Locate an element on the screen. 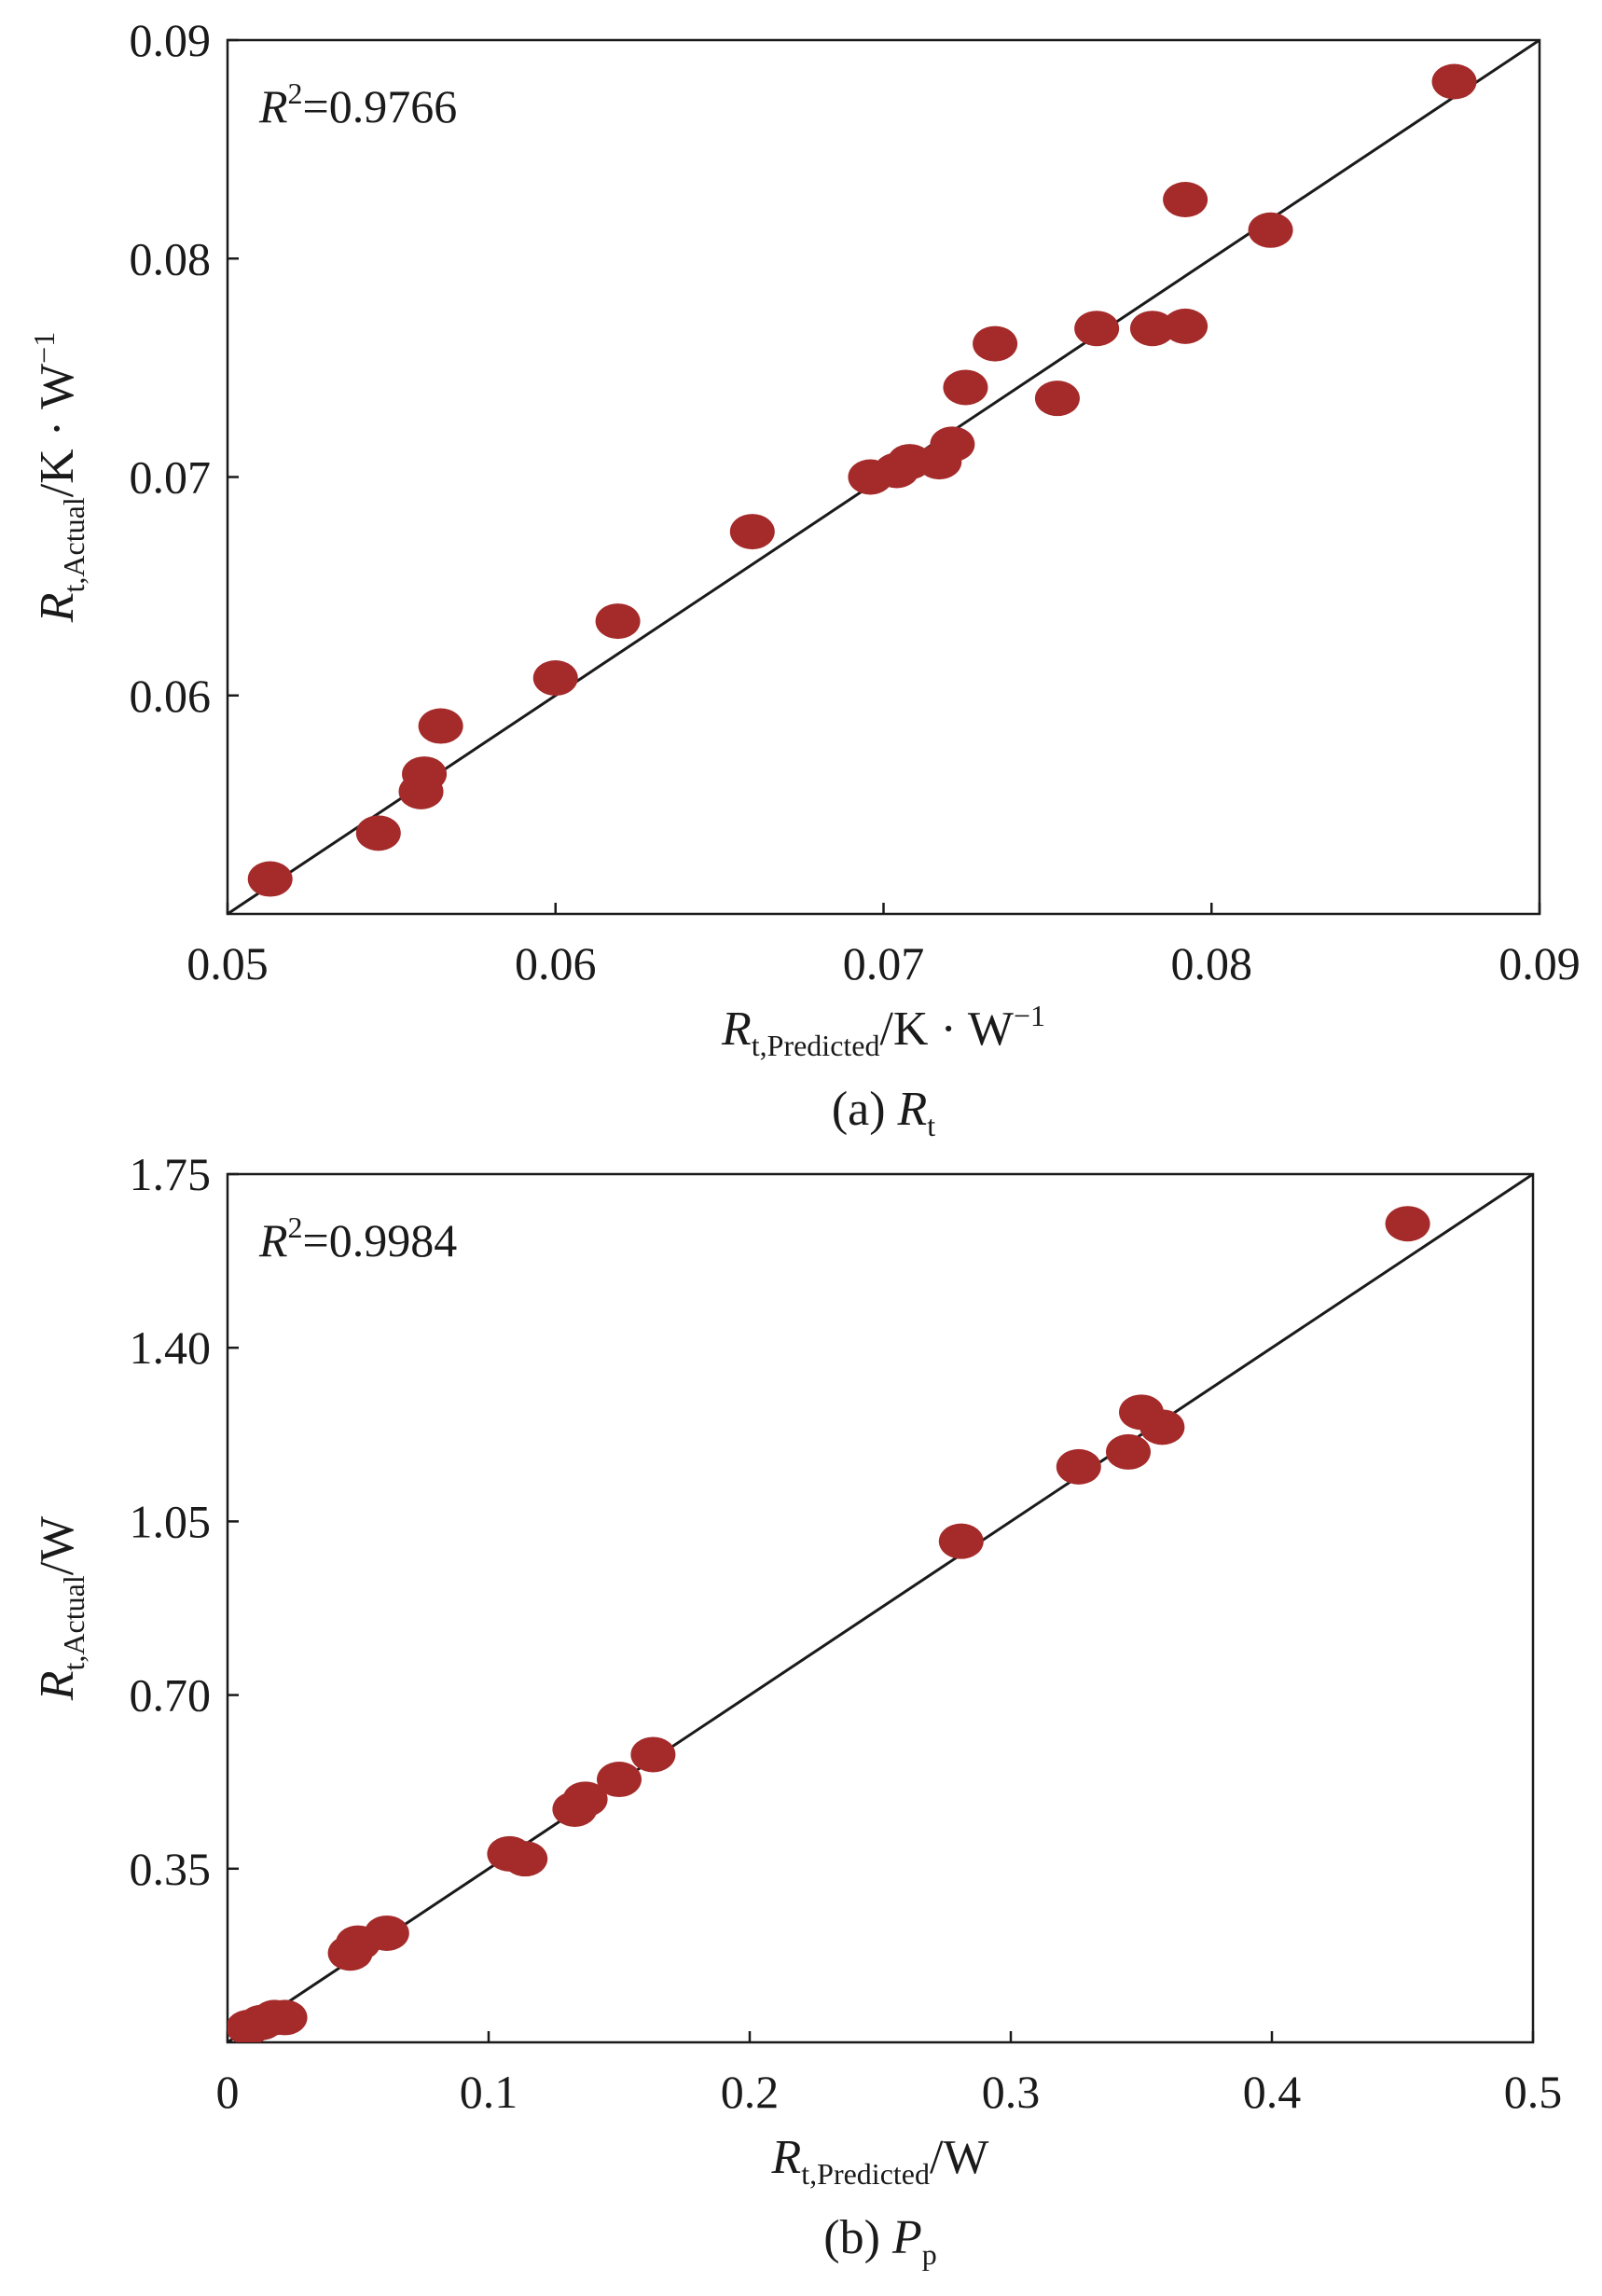 The width and height of the screenshot is (1602, 2296). y-tick-label: 1.40 is located at coordinates (171, 1347).